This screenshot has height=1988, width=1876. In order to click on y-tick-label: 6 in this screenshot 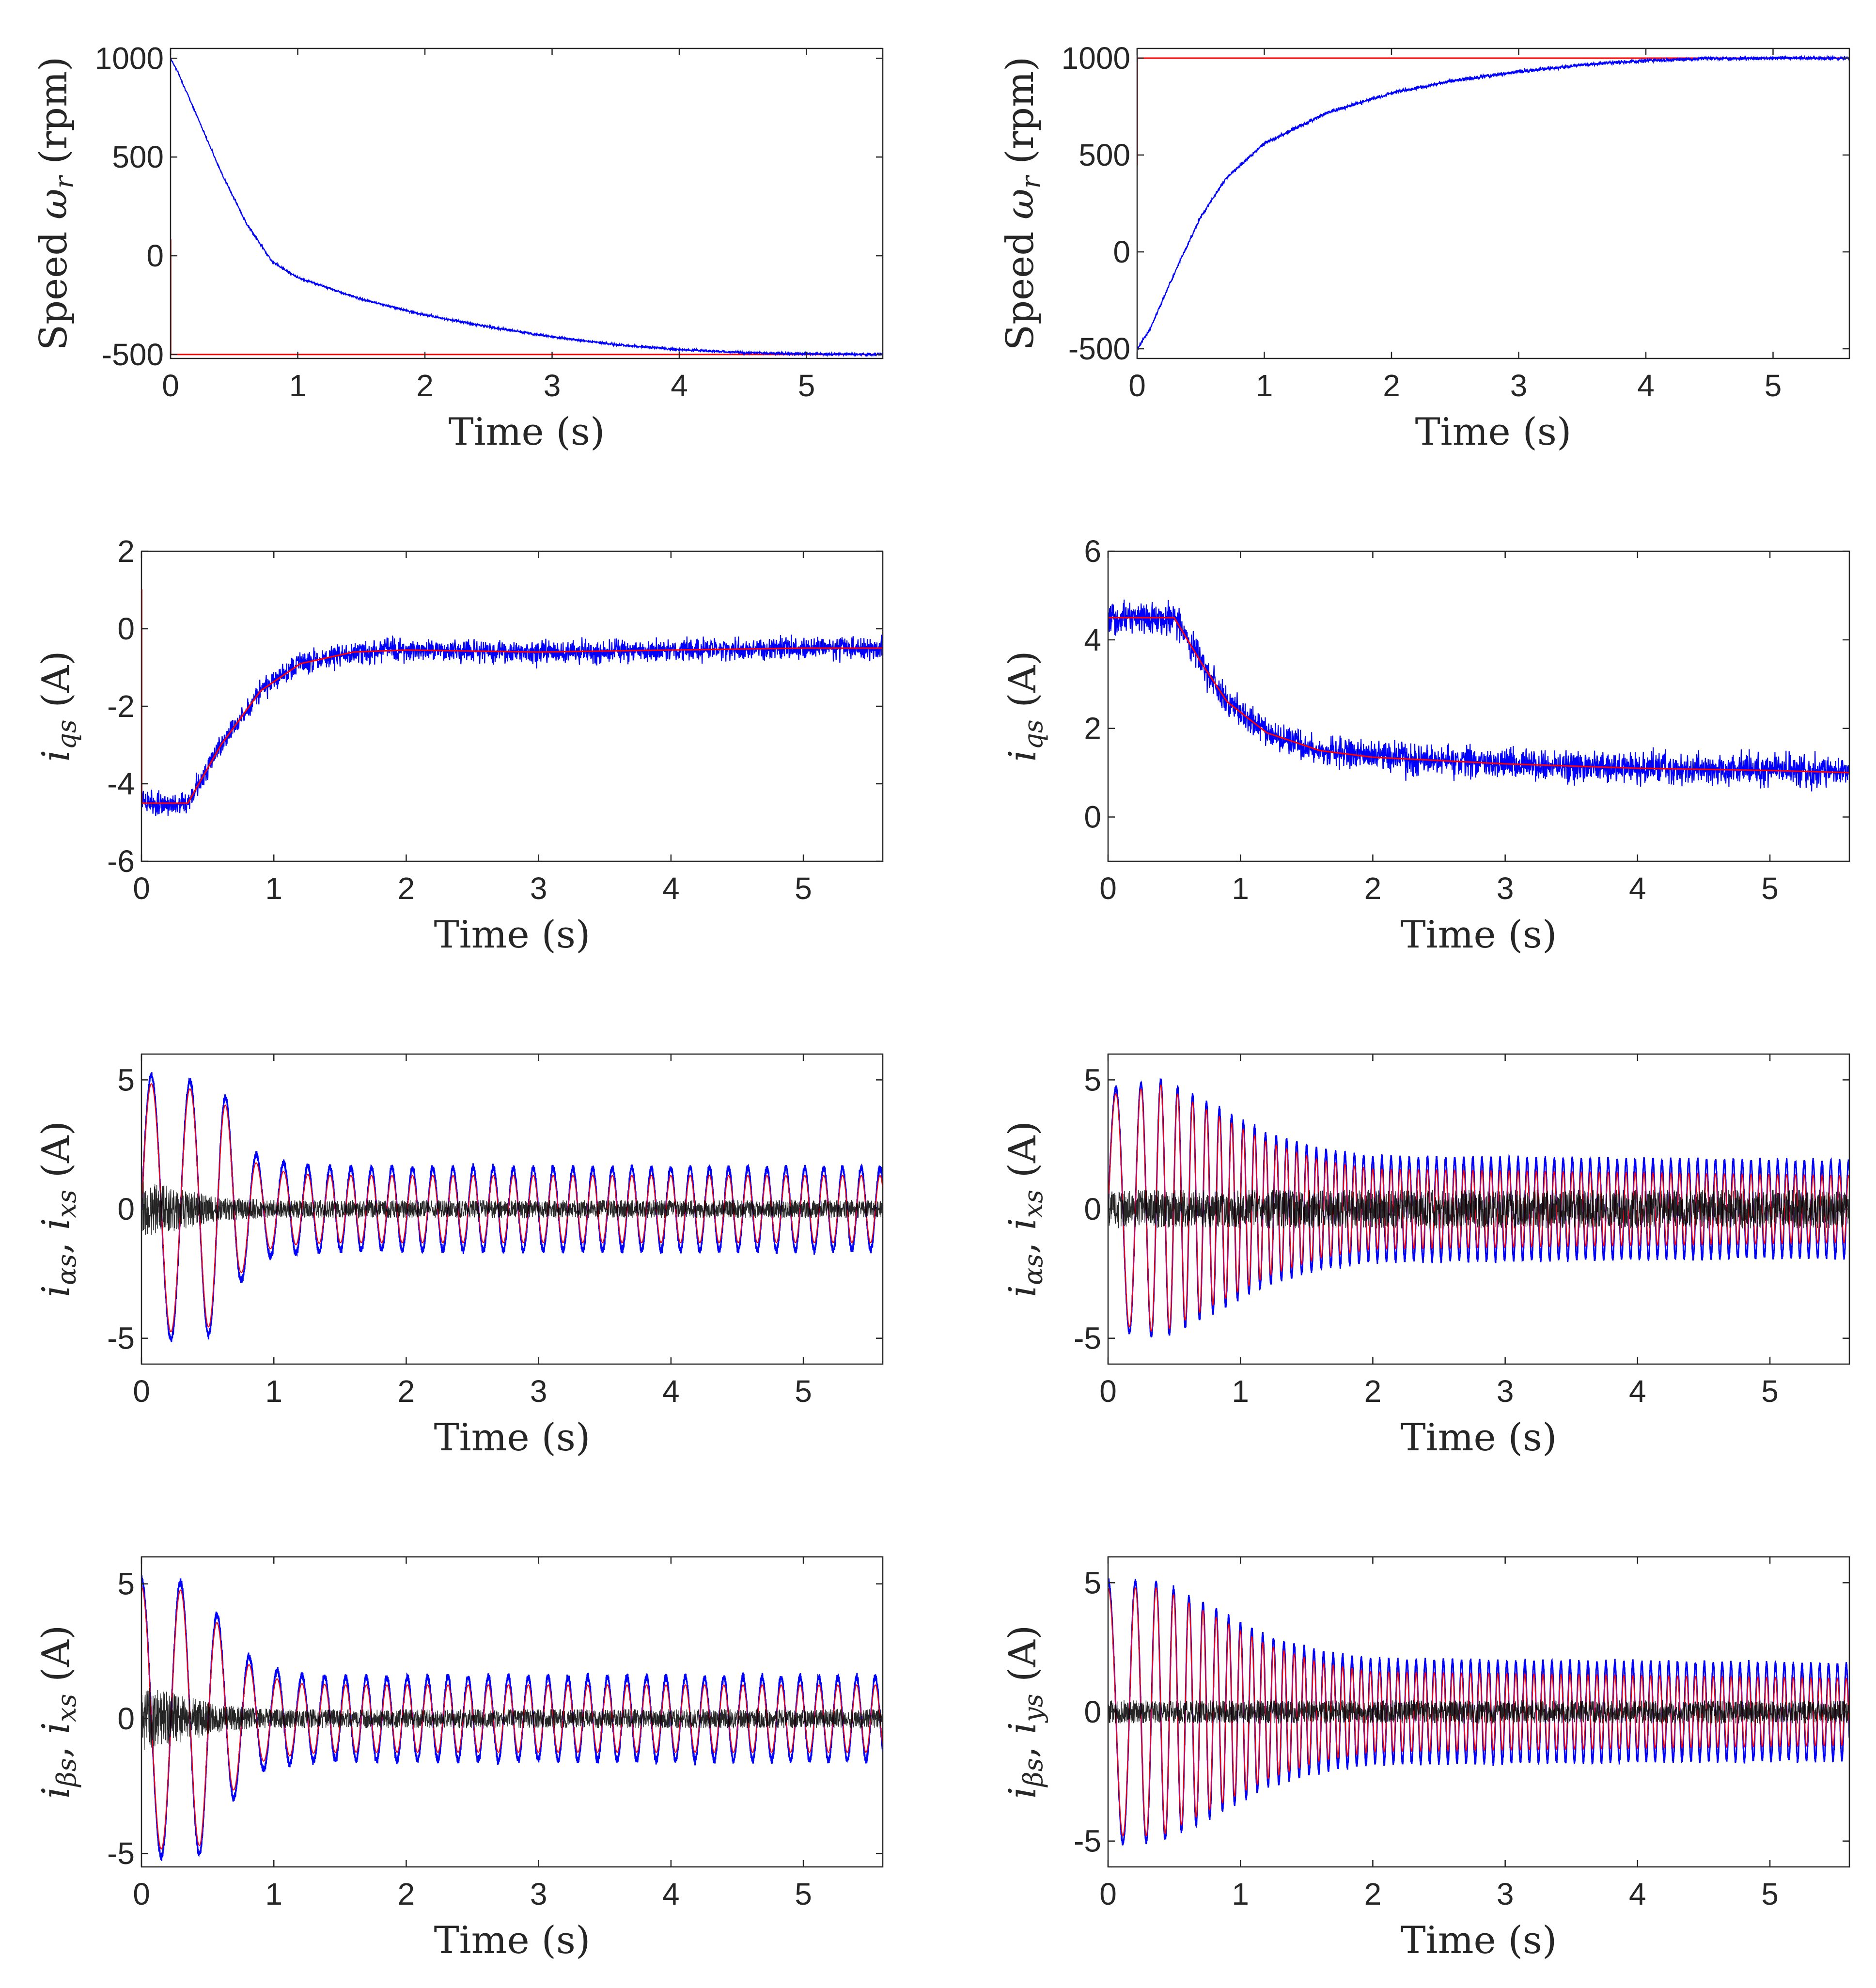, I will do `click(1092, 551)`.